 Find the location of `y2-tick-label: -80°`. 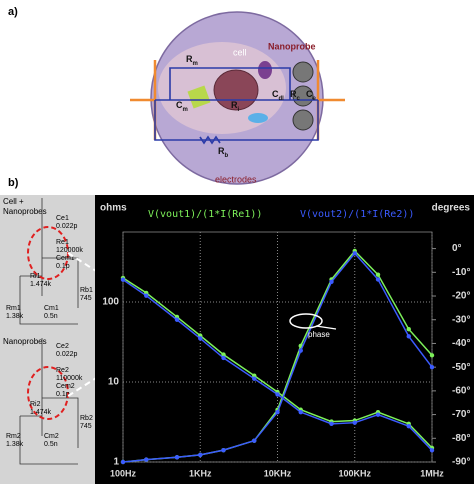

y2-tick-label: -80° is located at coordinates (461, 438).